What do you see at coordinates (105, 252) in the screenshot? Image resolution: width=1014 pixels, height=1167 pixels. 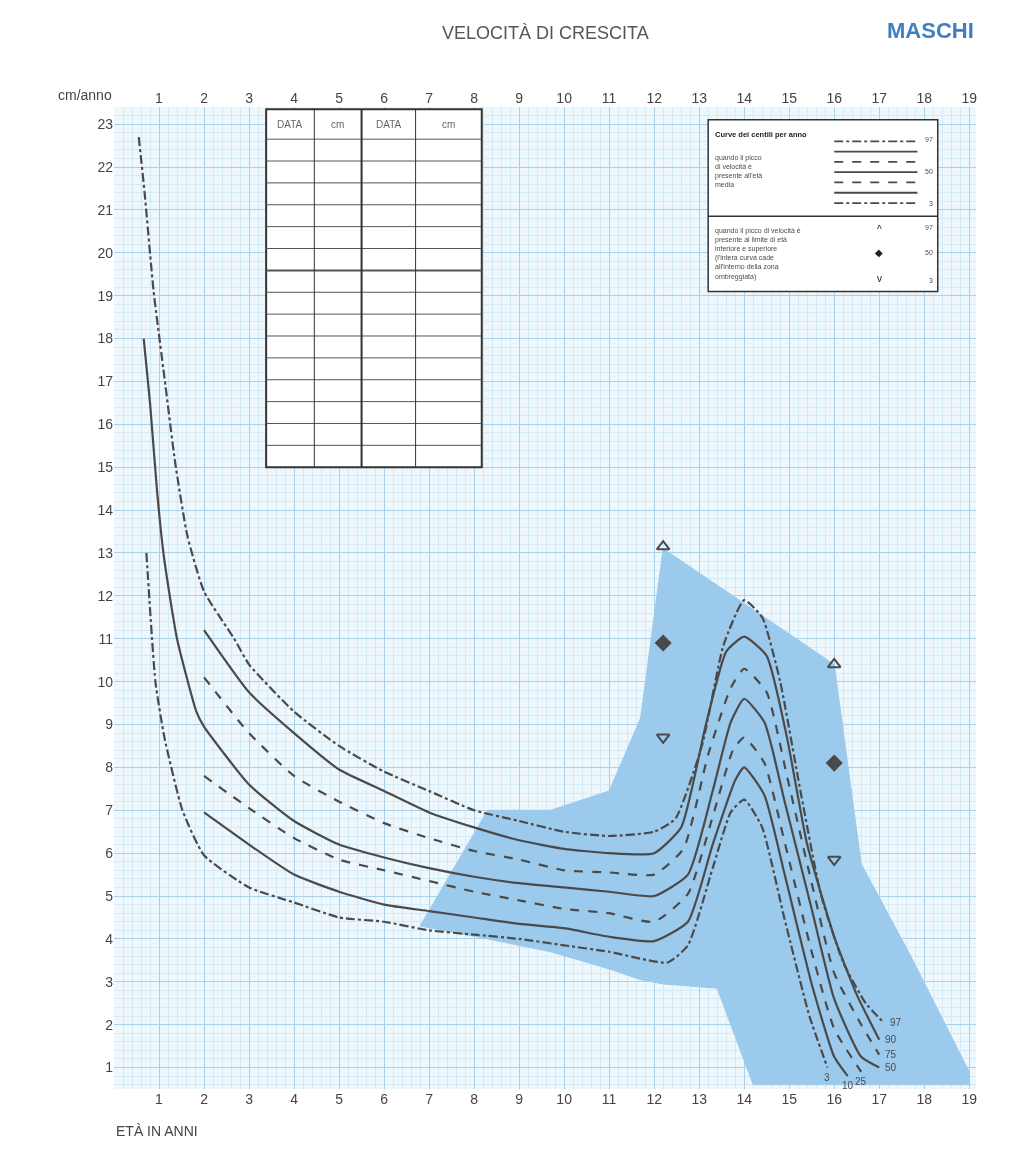 I see `y-tick-label: 20` at bounding box center [105, 252].